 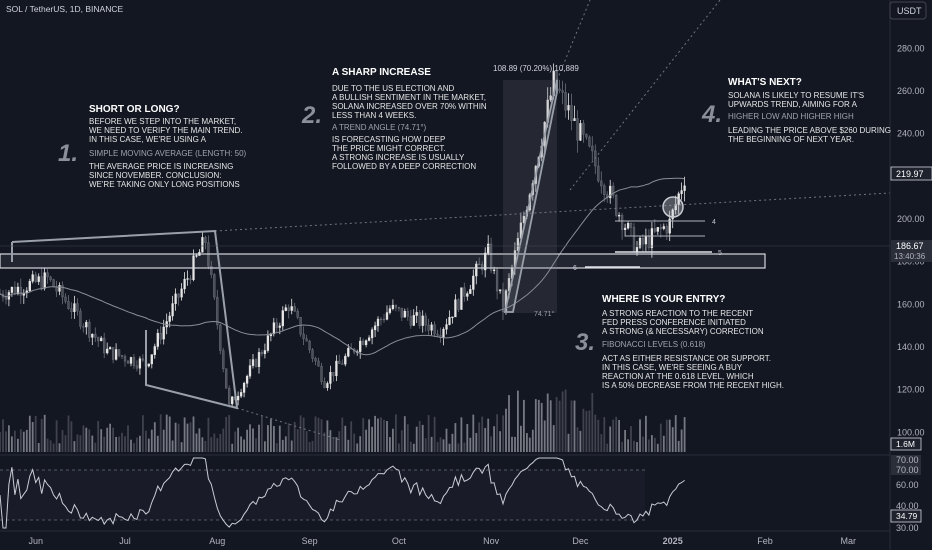 What do you see at coordinates (911, 91) in the screenshot?
I see `price-tick-1: 260.00` at bounding box center [911, 91].